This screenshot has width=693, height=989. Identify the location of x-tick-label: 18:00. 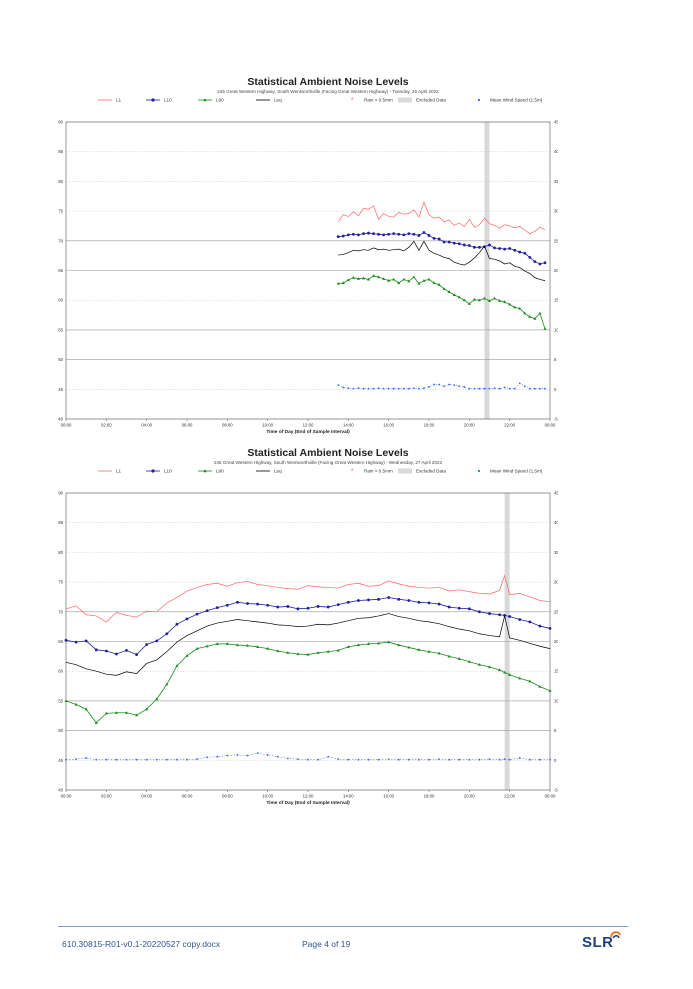
(429, 796).